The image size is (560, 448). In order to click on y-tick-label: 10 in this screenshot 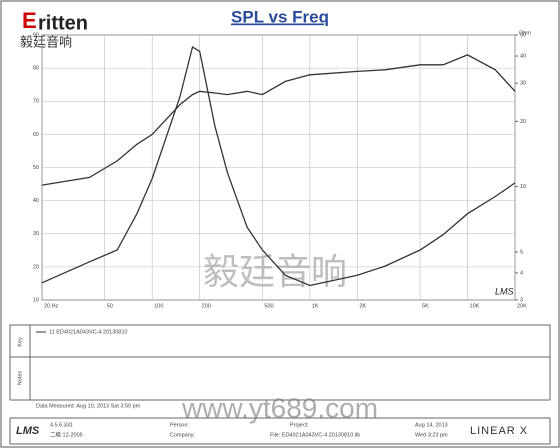, I will do `click(36, 300)`.